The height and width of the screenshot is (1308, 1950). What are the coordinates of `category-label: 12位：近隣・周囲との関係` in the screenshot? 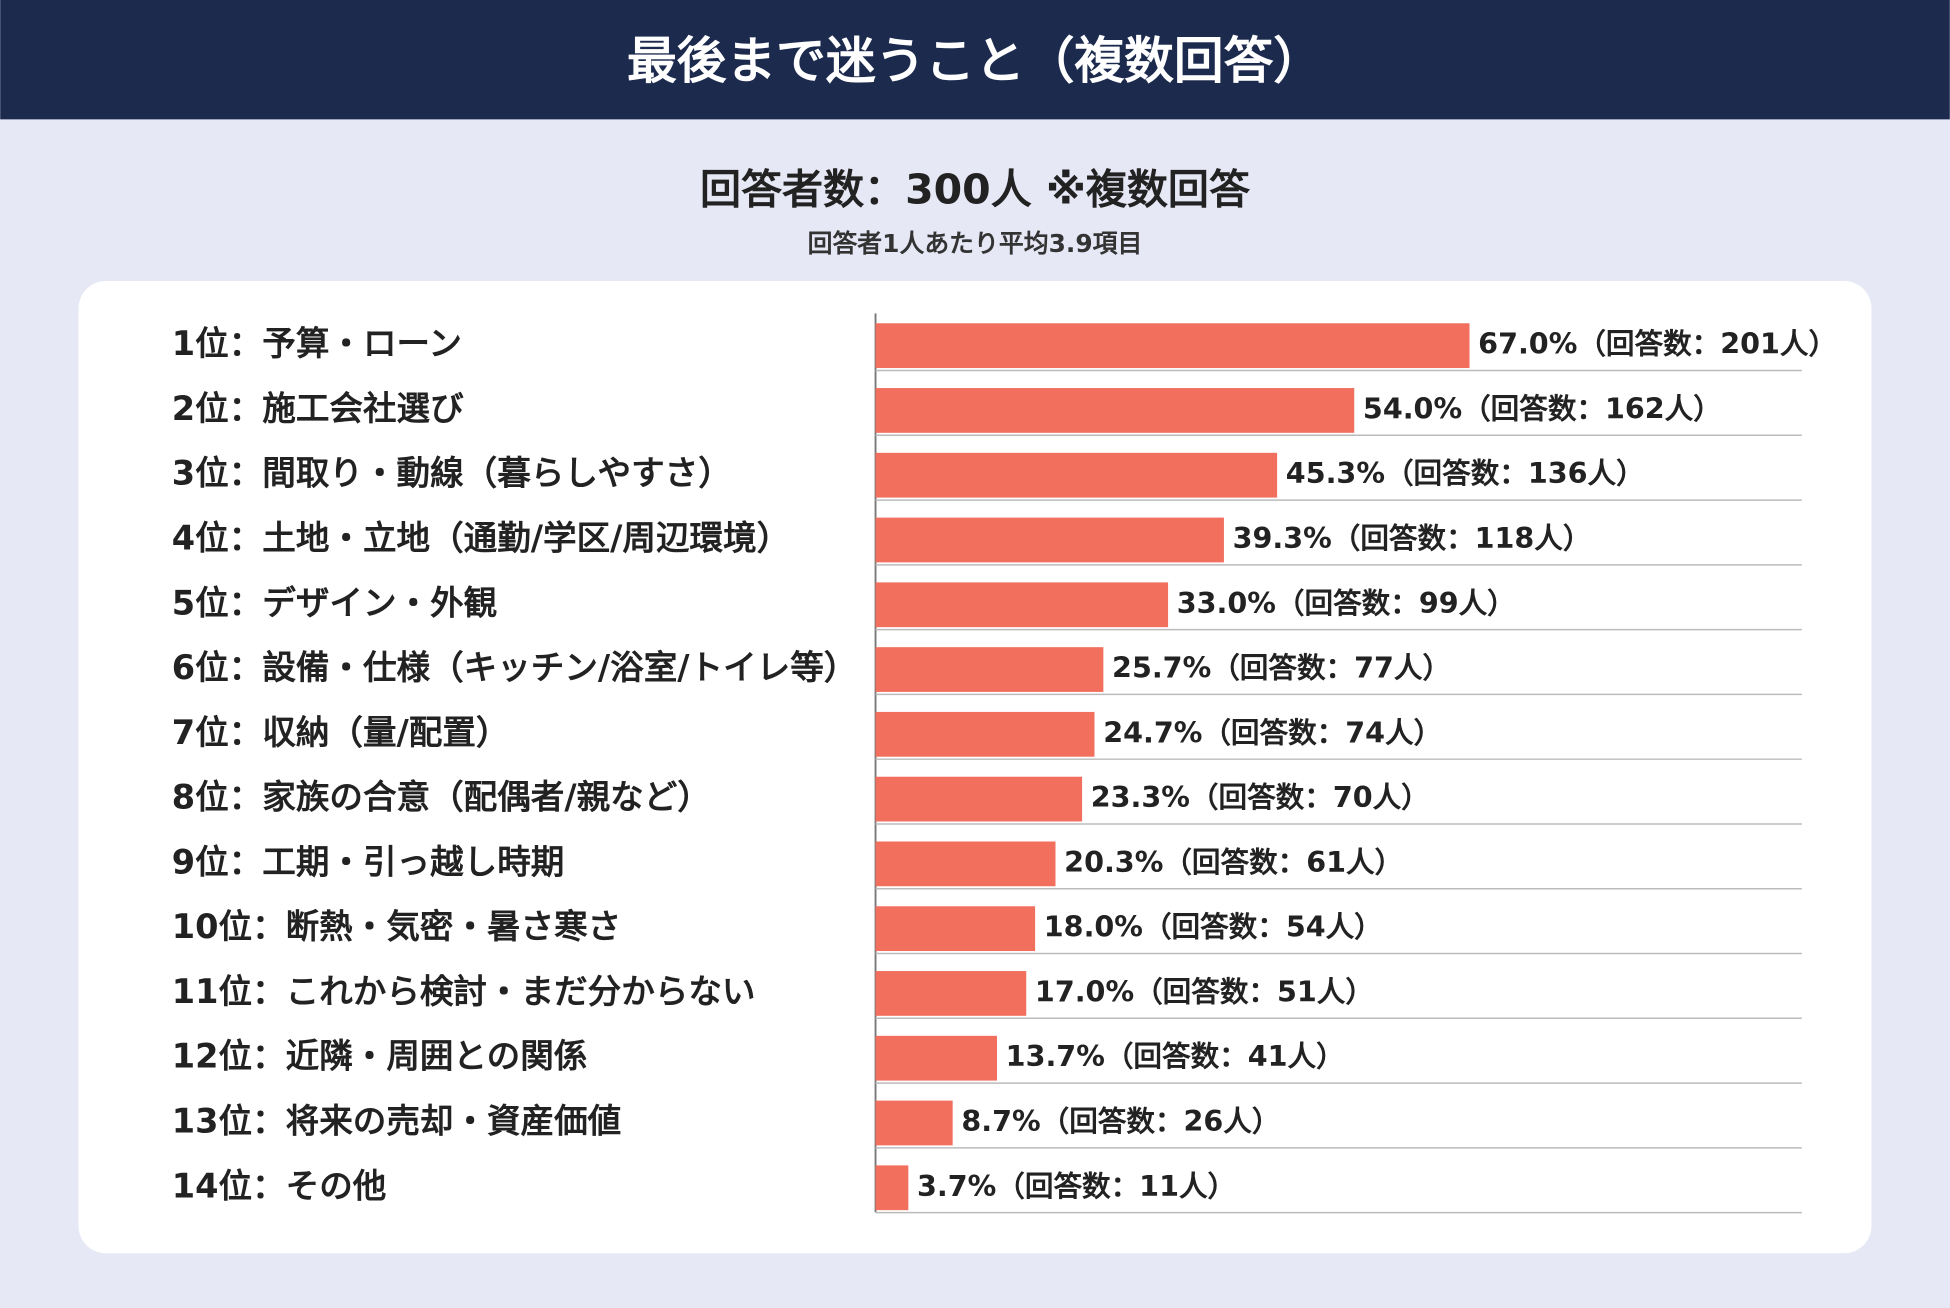 It's located at (380, 1056).